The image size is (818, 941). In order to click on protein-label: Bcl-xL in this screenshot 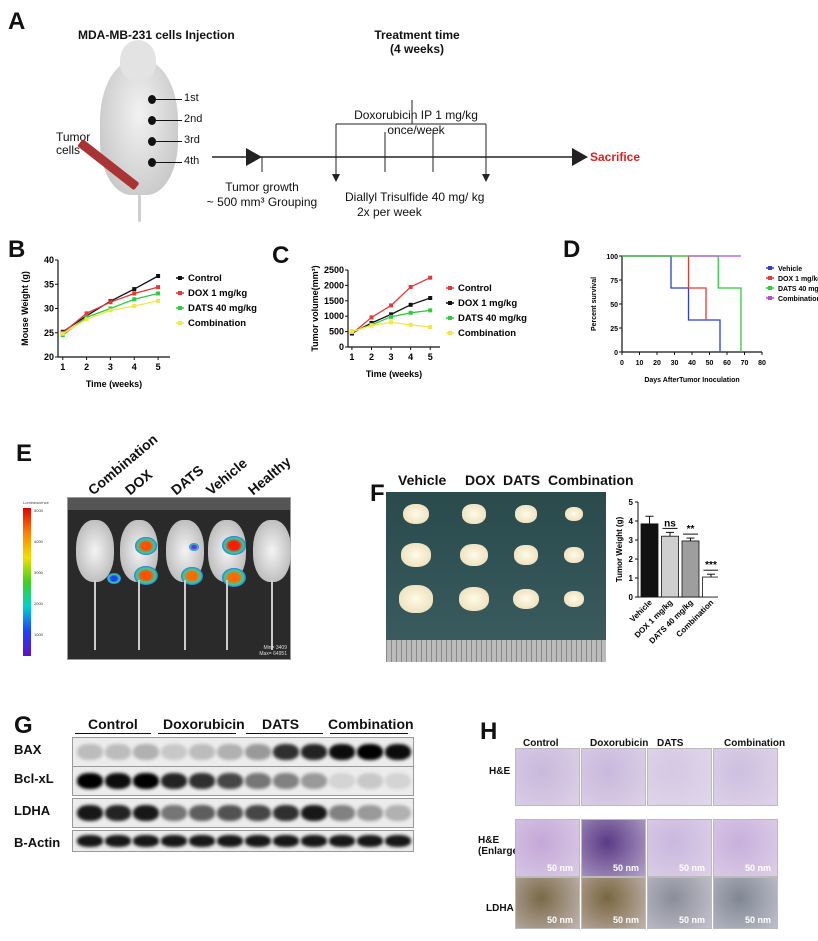, I will do `click(34, 778)`.